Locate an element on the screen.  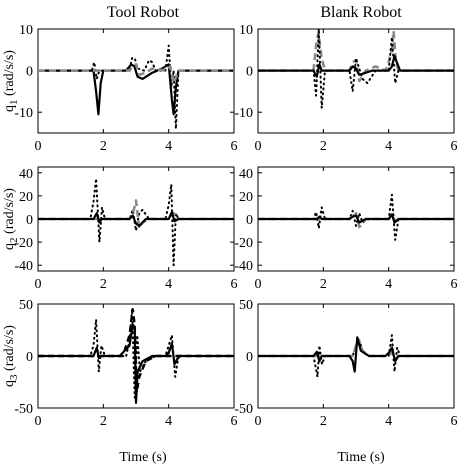
panel-q2-tool: 0 2 4 6 -40 -20 0 20 40 q2 (rad/s/s) is located at coordinates (120, 229).